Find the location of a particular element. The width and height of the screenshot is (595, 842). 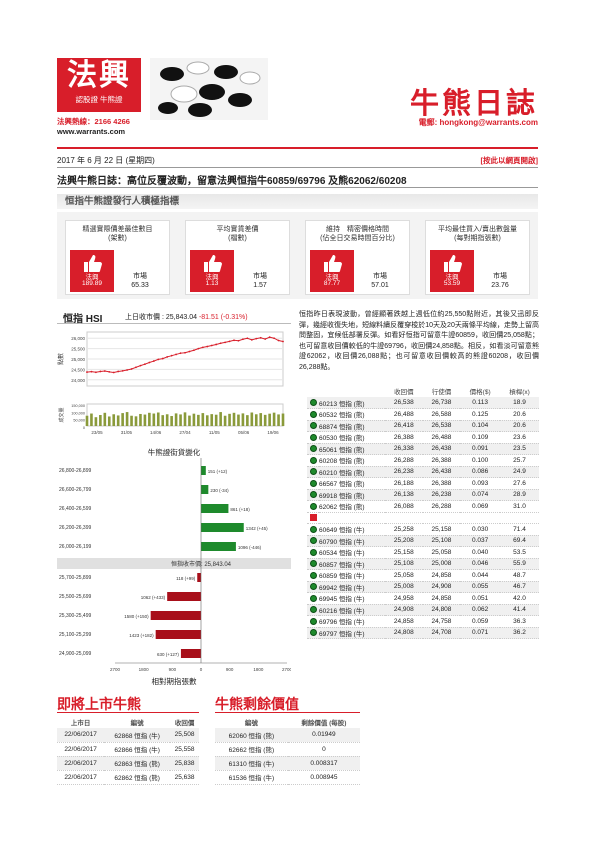

cbbc-lev: 48.7 is located at coordinates (519, 575).